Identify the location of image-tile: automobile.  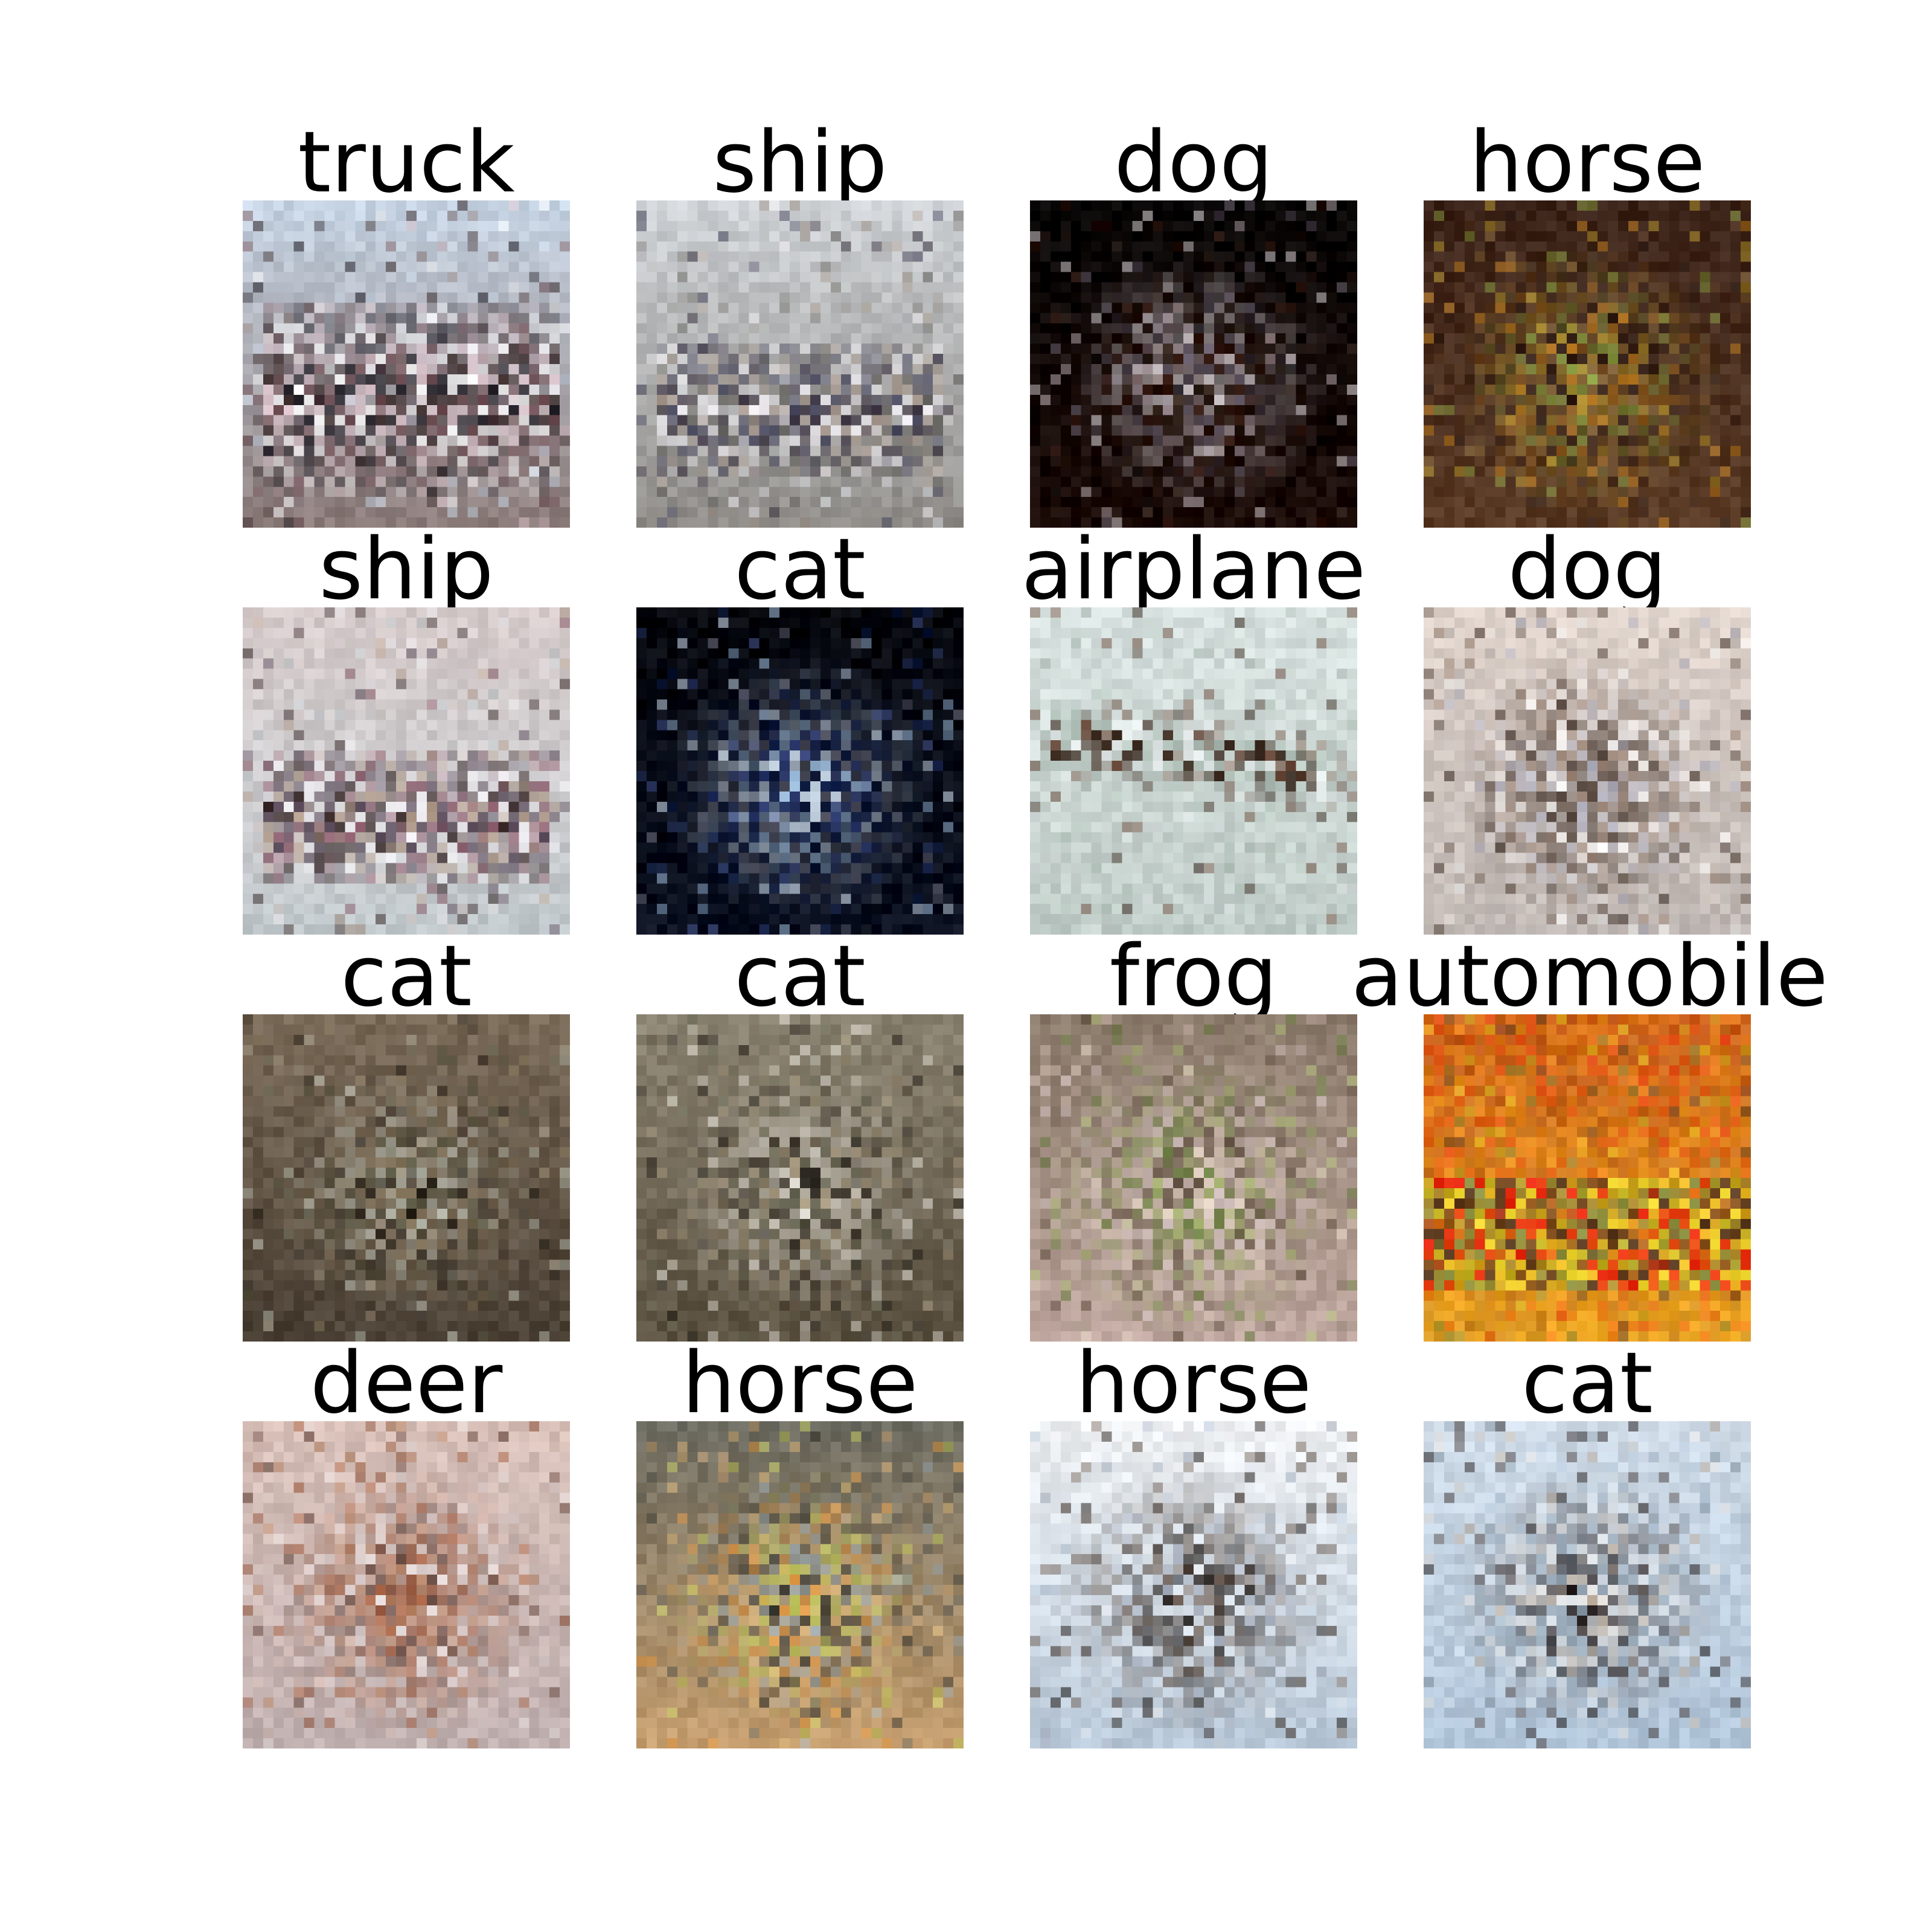
(1590, 1138).